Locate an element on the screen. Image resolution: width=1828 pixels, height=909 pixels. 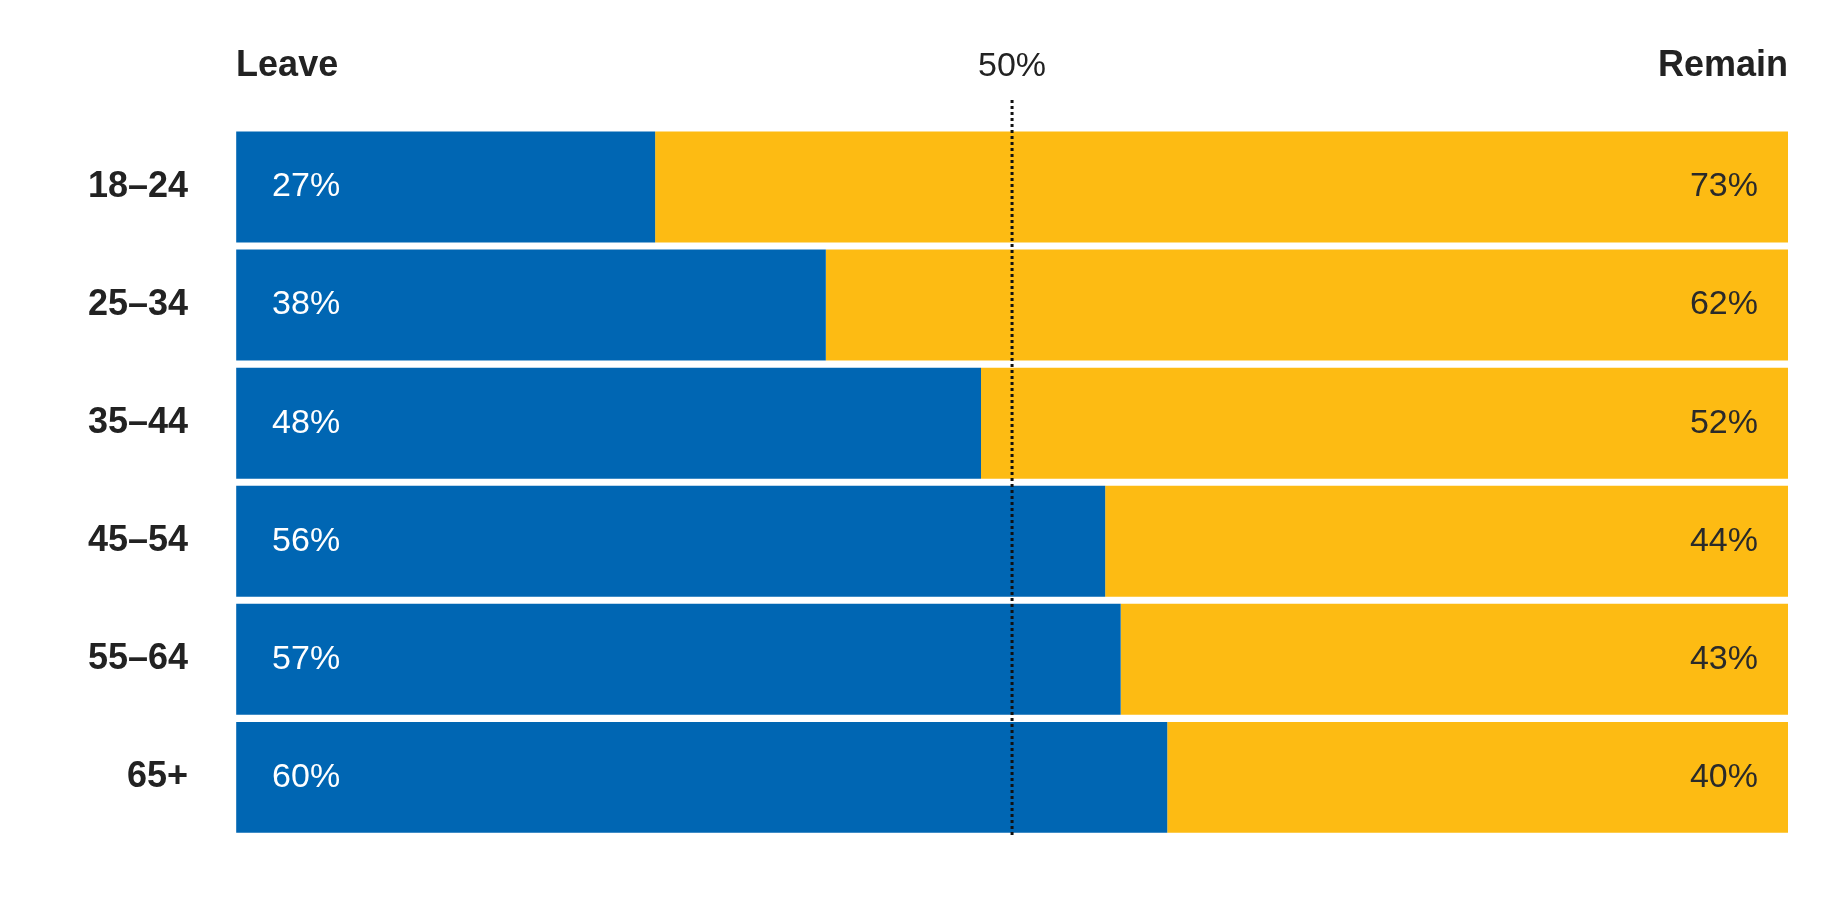
data-label: 38% is located at coordinates (306, 302).